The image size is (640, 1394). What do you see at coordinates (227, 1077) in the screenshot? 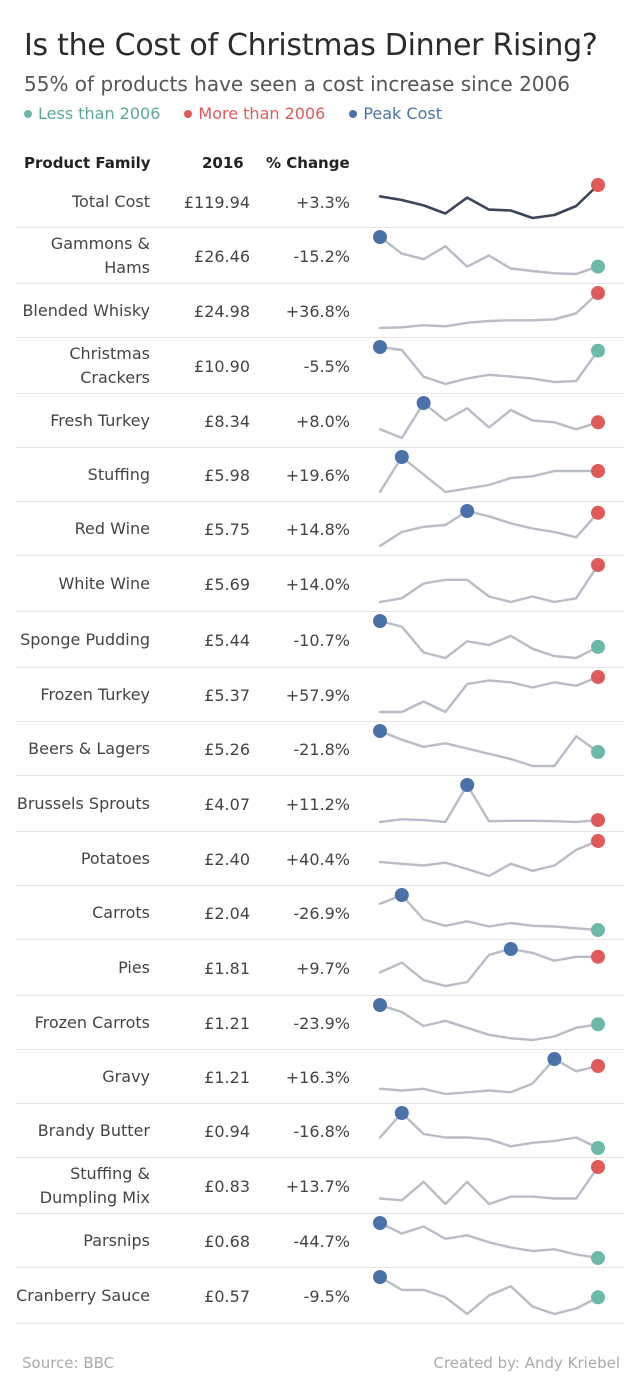
I see `cost-2016: £1.21` at bounding box center [227, 1077].